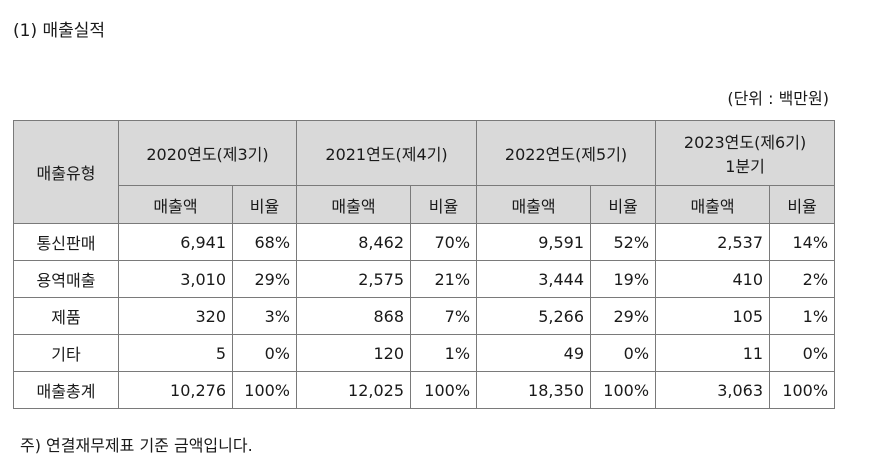 This screenshot has height=459, width=879. I want to click on amount-cell: 2,575, so click(354, 279).